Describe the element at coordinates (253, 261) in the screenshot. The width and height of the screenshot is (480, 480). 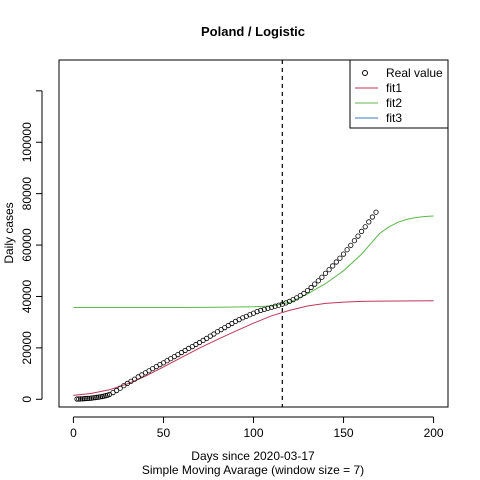
I see `series-line-fit2` at that location.